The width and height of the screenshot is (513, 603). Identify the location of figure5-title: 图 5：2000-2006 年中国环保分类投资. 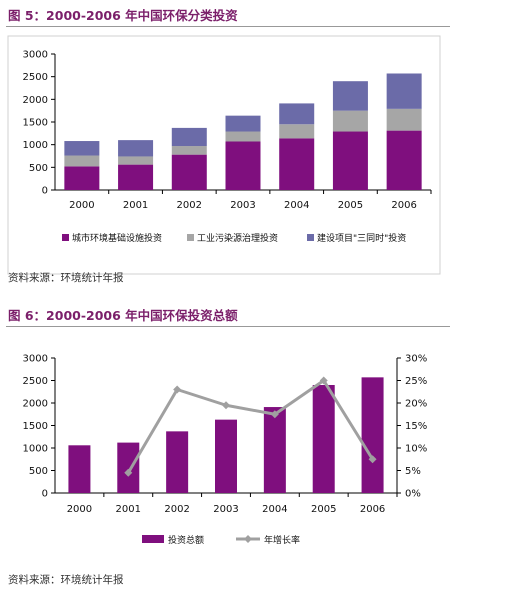
(123, 15).